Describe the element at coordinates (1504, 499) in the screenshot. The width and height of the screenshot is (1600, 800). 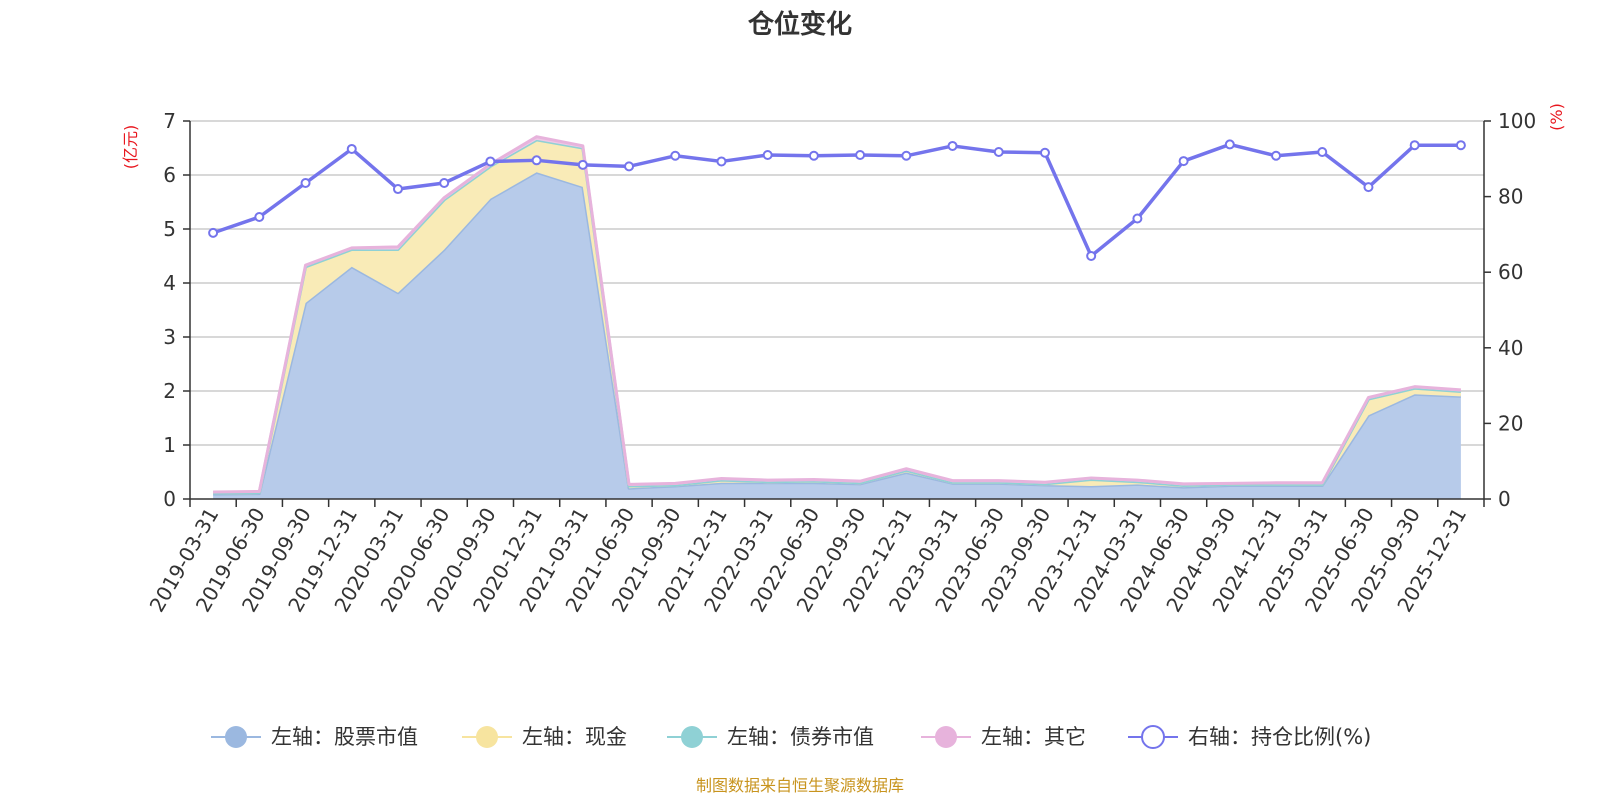
I see `right-axis-tick-label: 0` at that location.